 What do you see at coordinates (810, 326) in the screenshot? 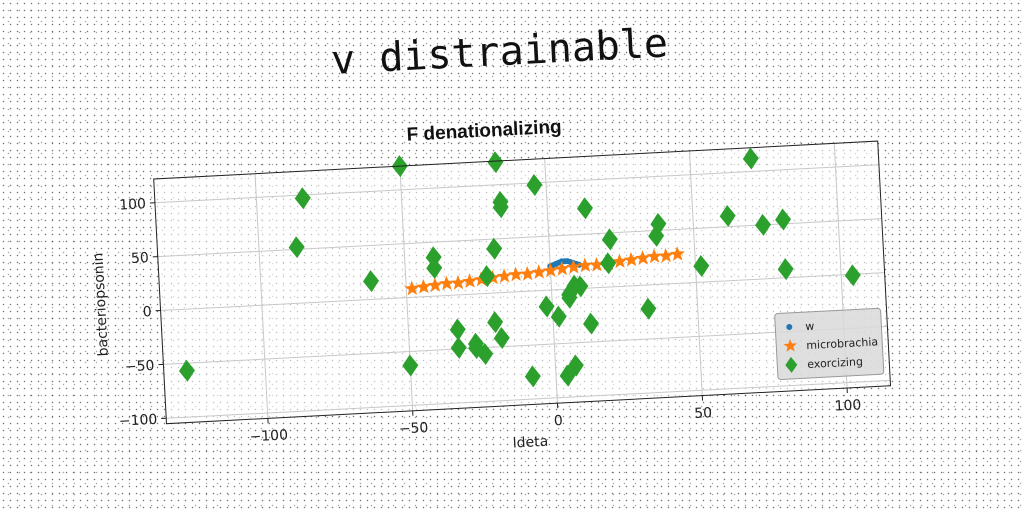
I see `legend-label: w` at bounding box center [810, 326].